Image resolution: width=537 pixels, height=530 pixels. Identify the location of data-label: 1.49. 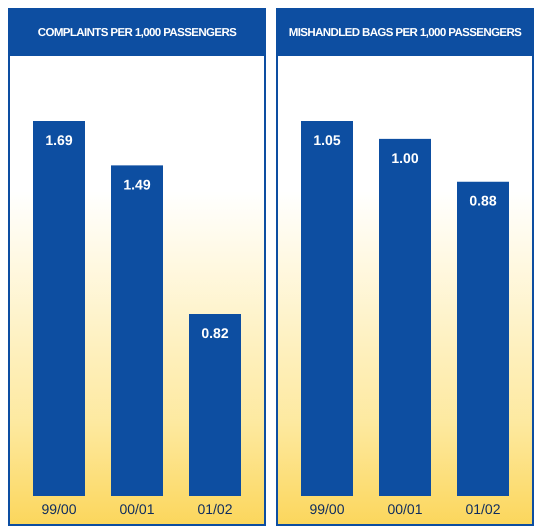
(137, 184).